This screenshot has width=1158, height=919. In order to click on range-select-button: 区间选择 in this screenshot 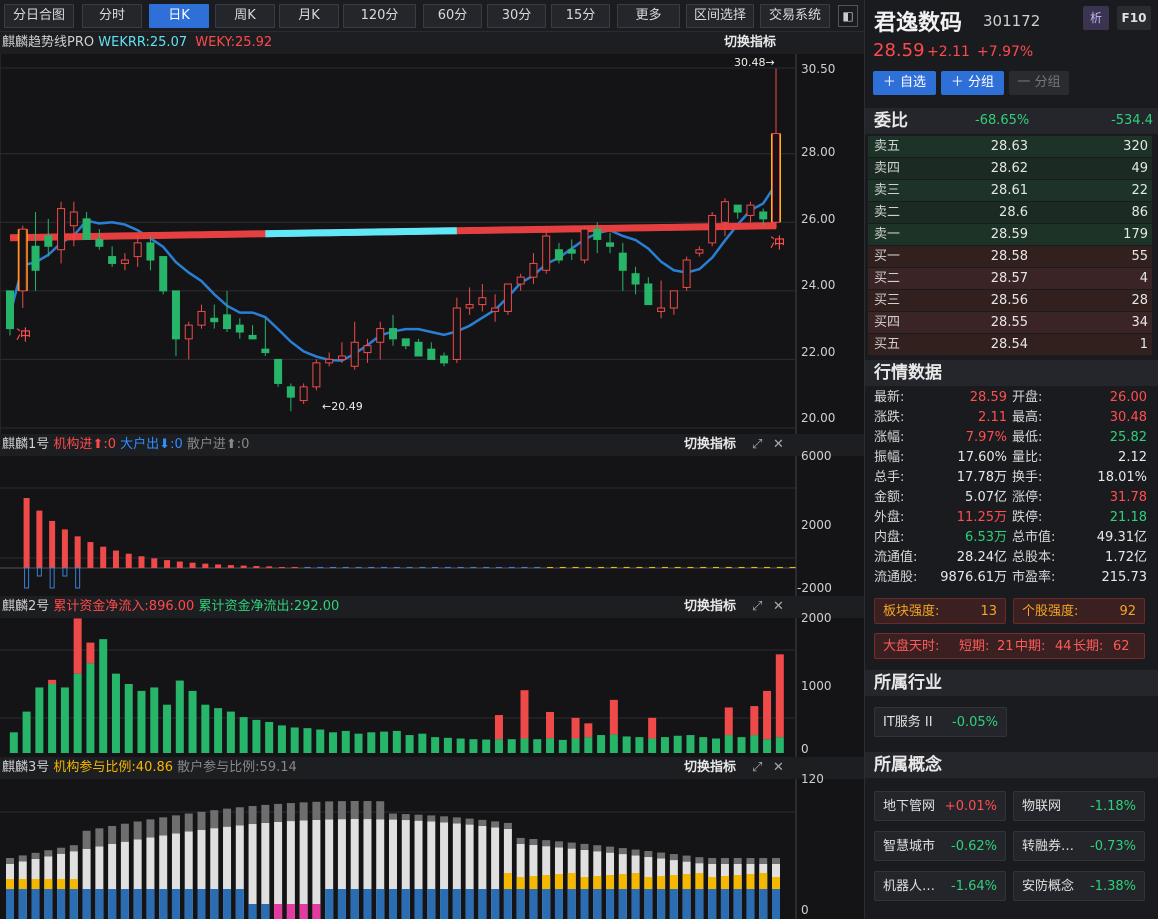, I will do `click(720, 16)`.